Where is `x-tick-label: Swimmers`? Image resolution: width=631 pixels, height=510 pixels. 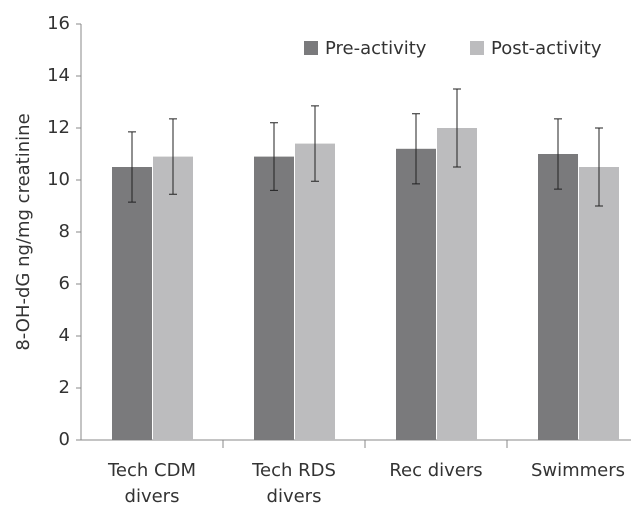 x-tick-label: Swimmers is located at coordinates (578, 470).